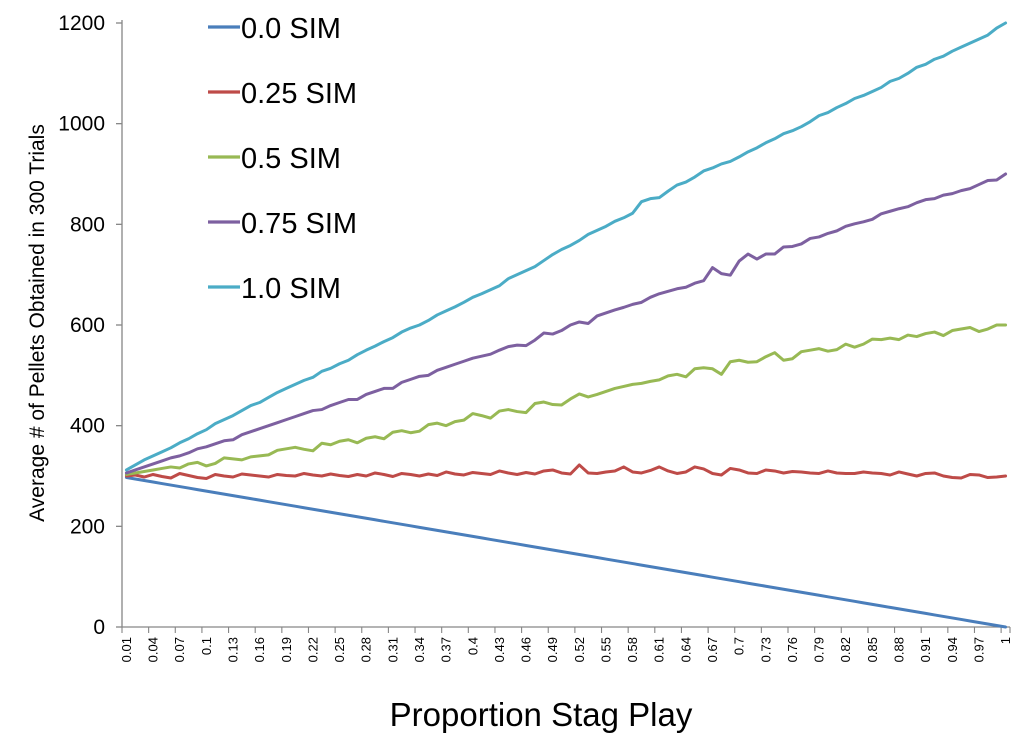 Image resolution: width=1011 pixels, height=733 pixels. Describe the element at coordinates (233, 649) in the screenshot. I see `x-tick-label: 0.13` at that location.